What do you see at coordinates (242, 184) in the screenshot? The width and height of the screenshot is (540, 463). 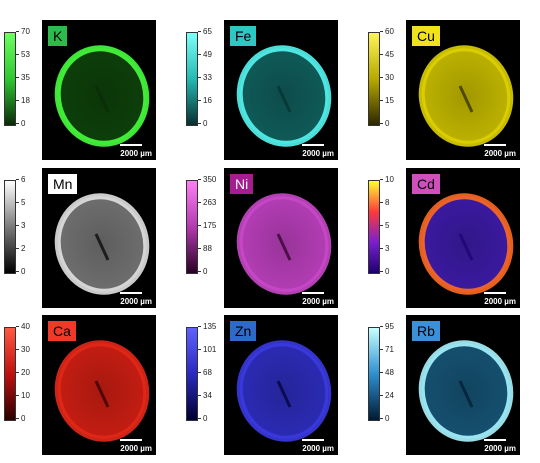 I see `element-label: Ni` at bounding box center [242, 184].